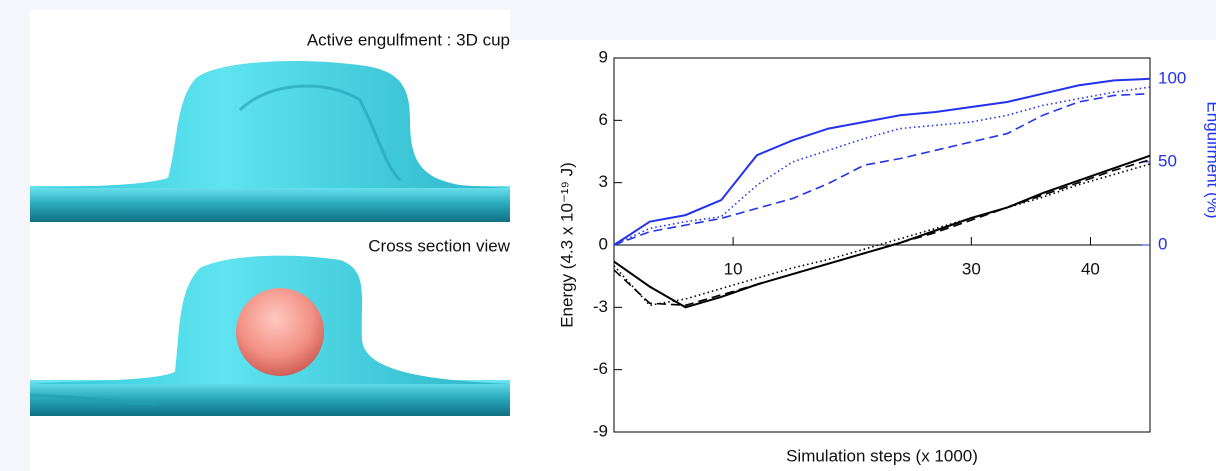 This screenshot has width=1216, height=471. I want to click on panel-label: Cross section view, so click(439, 245).